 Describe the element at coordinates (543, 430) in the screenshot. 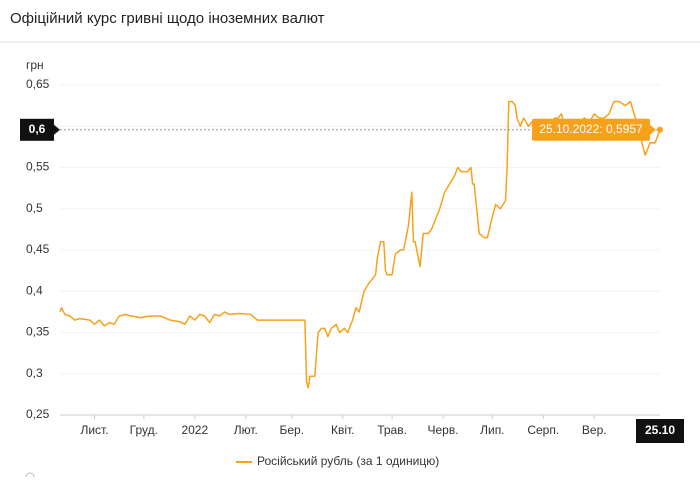

I see `x-tick-label: Серп.` at that location.